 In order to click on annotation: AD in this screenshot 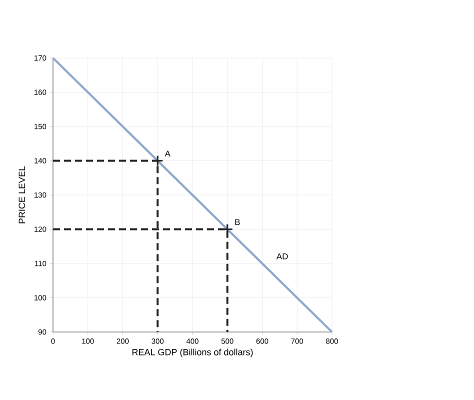, I will do `click(282, 256)`.